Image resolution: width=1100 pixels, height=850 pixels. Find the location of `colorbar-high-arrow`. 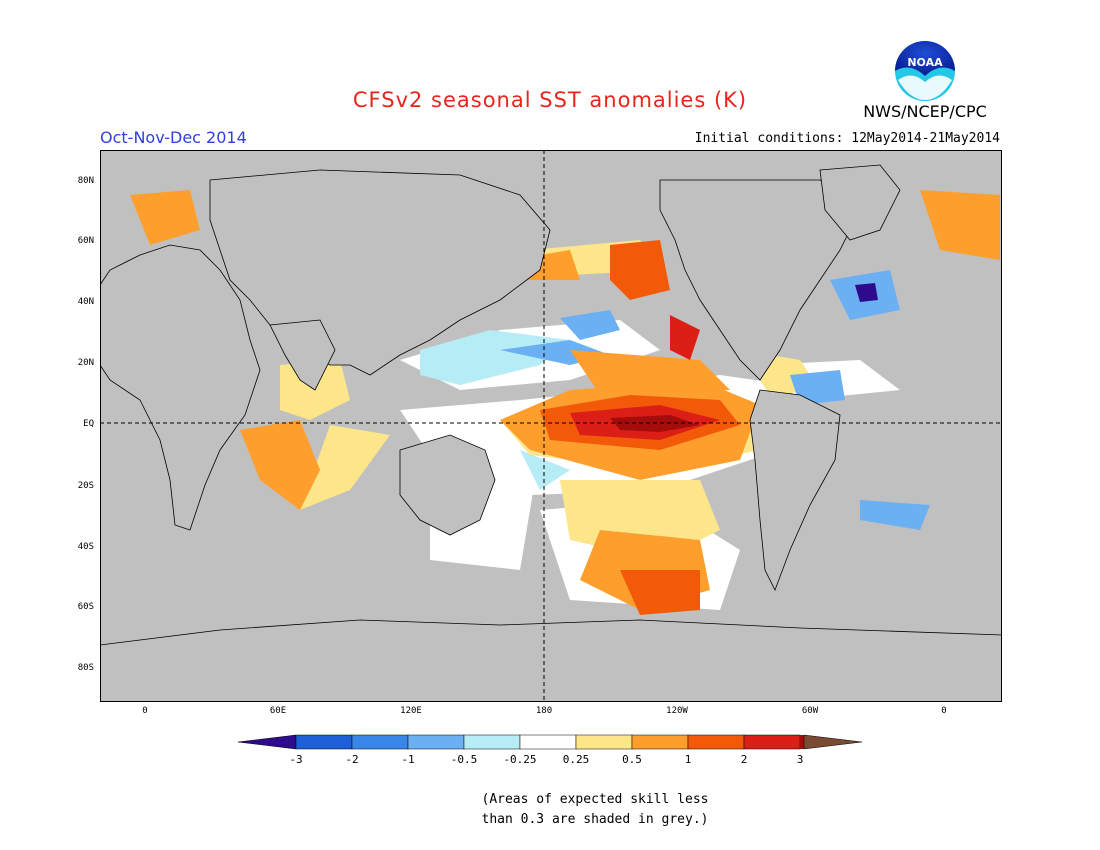

colorbar-high-arrow is located at coordinates (832, 742).